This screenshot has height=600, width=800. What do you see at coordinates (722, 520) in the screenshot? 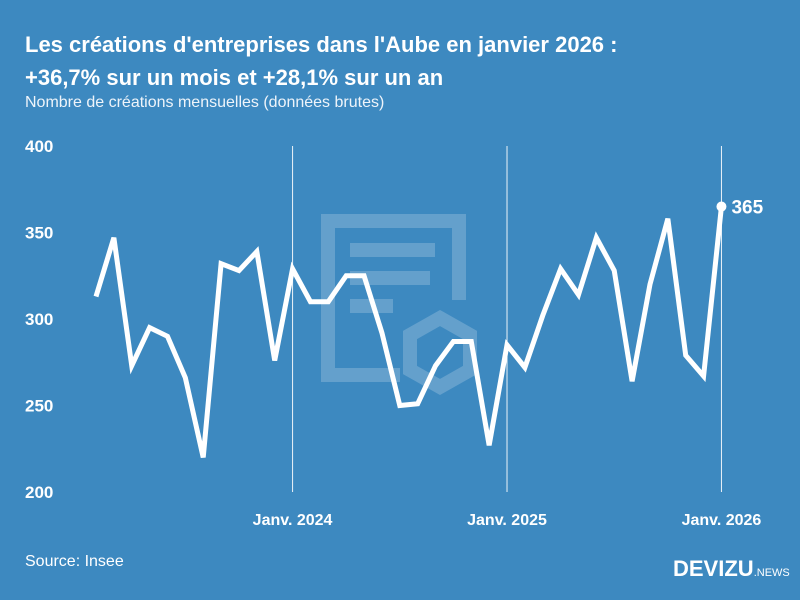
I see `x-tick-label: Janv. 2026` at bounding box center [722, 520].